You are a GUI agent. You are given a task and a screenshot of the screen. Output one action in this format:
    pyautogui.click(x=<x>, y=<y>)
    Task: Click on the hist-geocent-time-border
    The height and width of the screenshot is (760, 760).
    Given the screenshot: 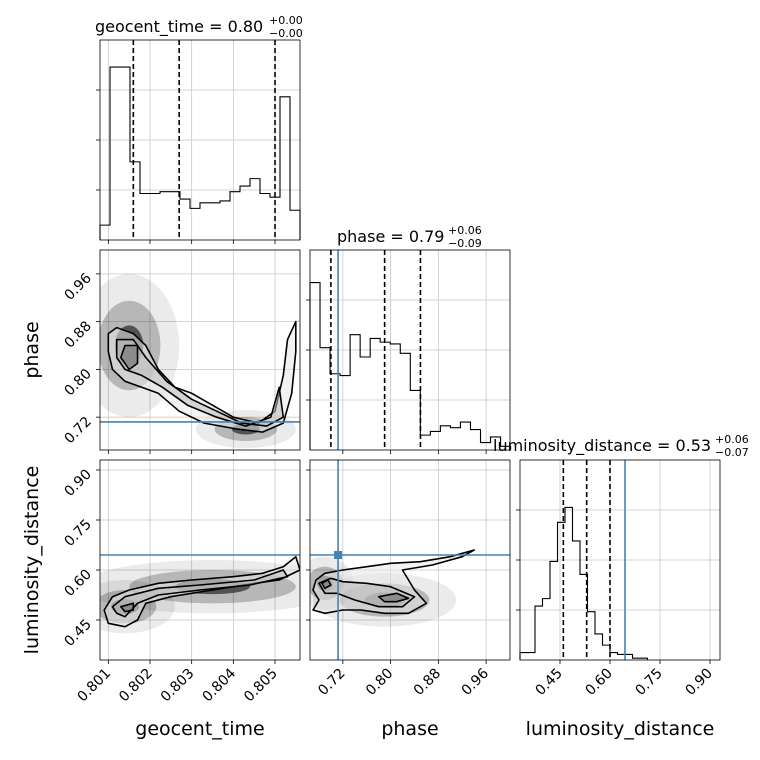 What is the action you would take?
    pyautogui.click(x=200, y=140)
    